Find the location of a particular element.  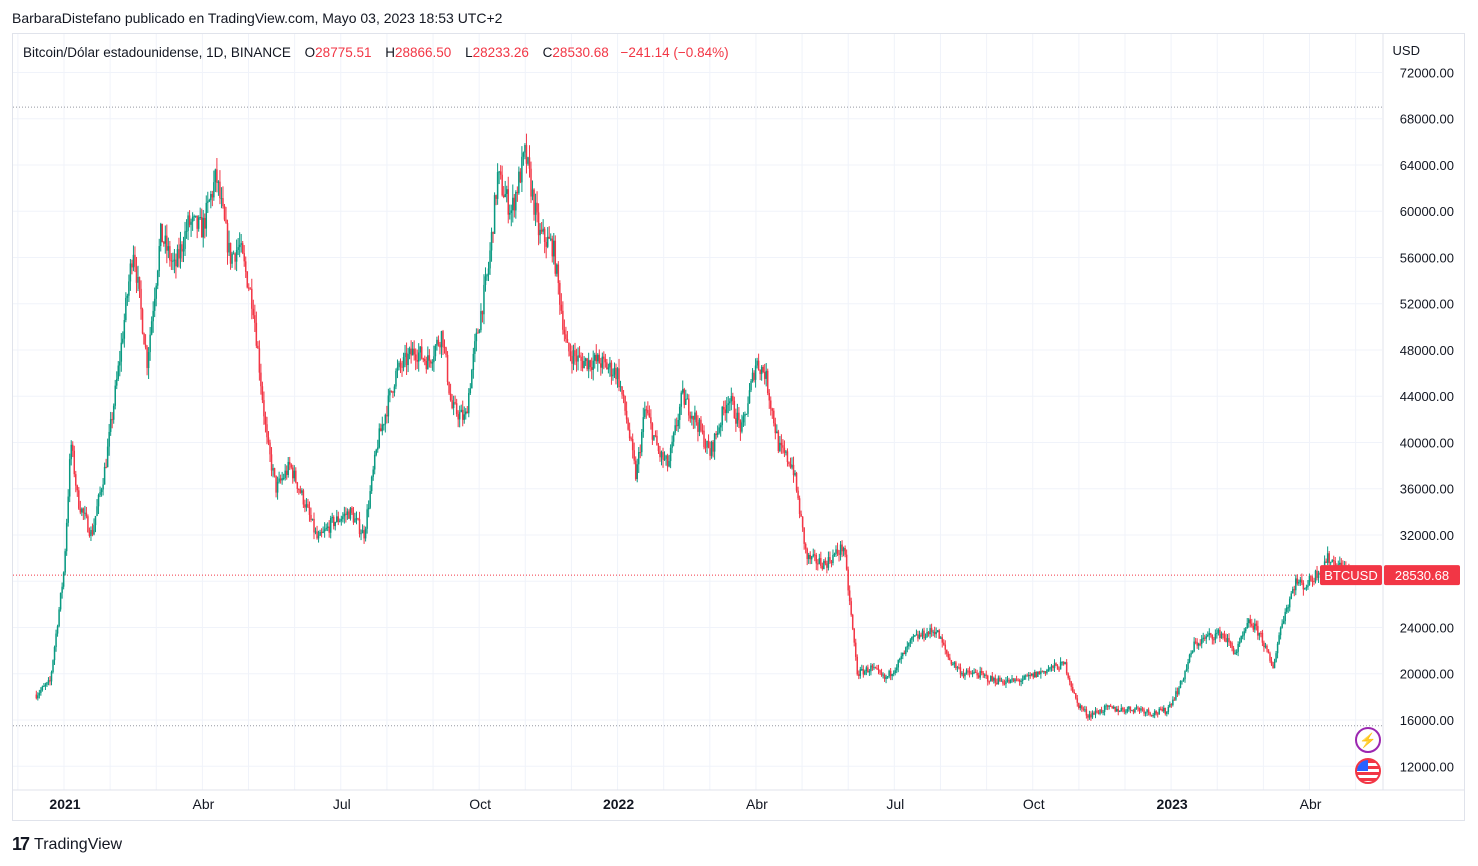

x-tick-label: 2023 is located at coordinates (1172, 804).